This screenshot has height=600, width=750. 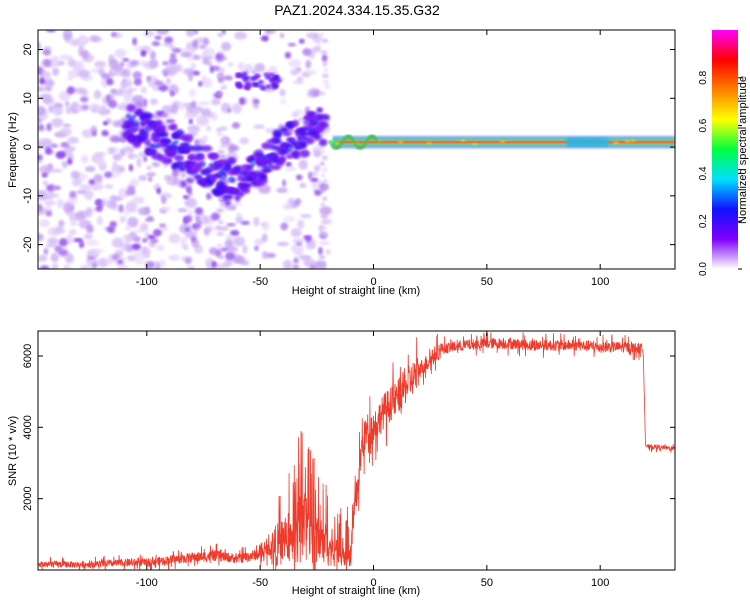 I want to click on x-tick-label: 0, so click(x=373, y=583).